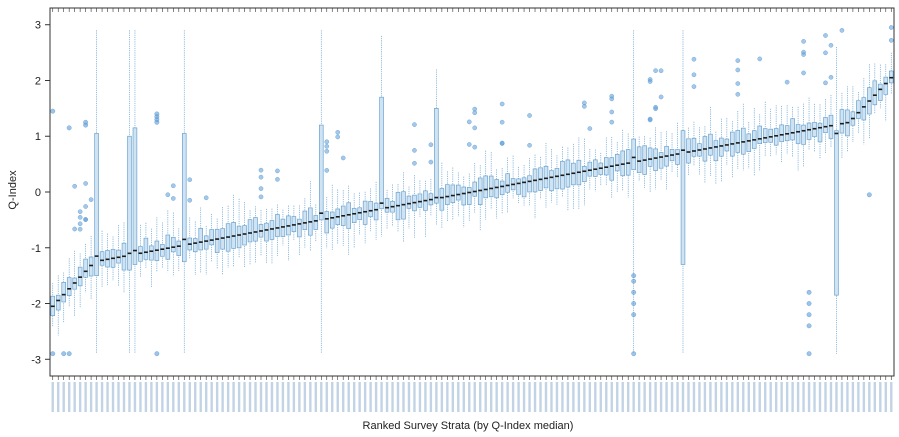 Image resolution: width=899 pixels, height=437 pixels. I want to click on y-tick-label: -1, so click(36, 249).